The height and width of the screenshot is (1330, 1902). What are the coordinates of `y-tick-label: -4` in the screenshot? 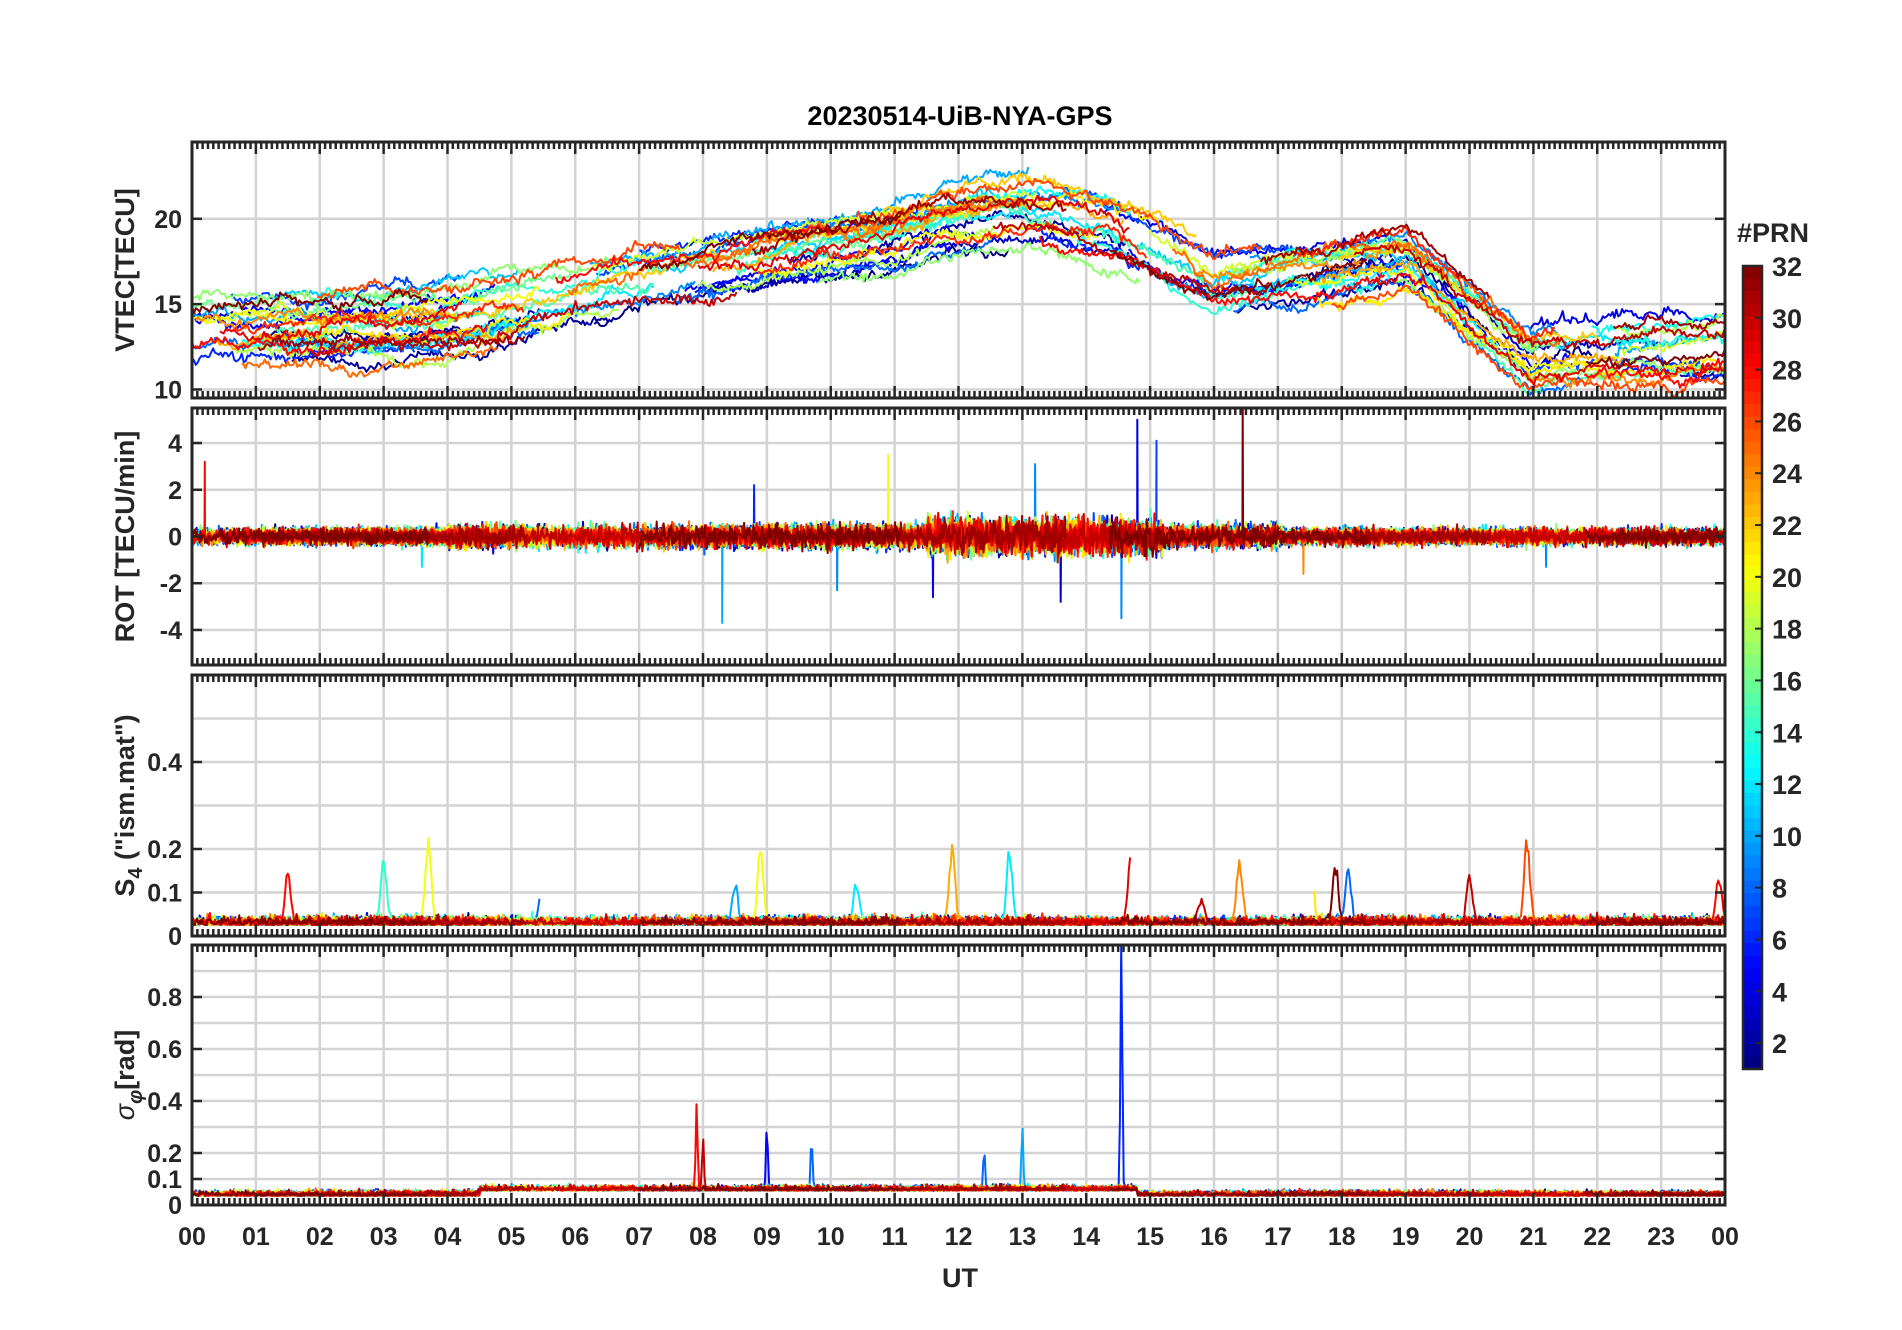 It's located at (171, 631).